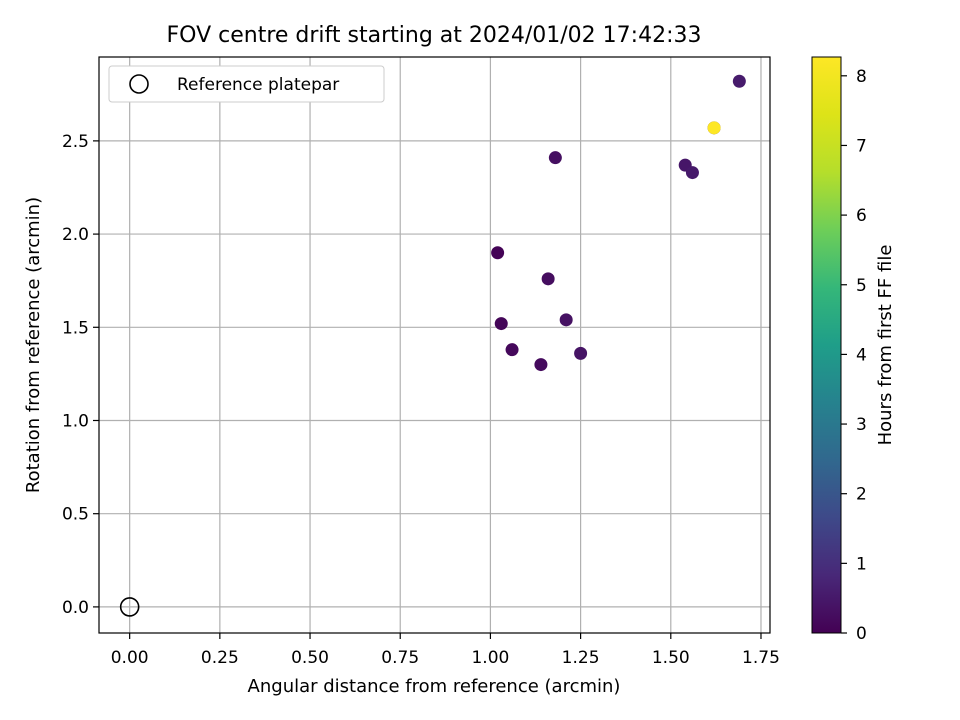 The image size is (960, 720). I want to click on reference-marker, so click(129, 607).